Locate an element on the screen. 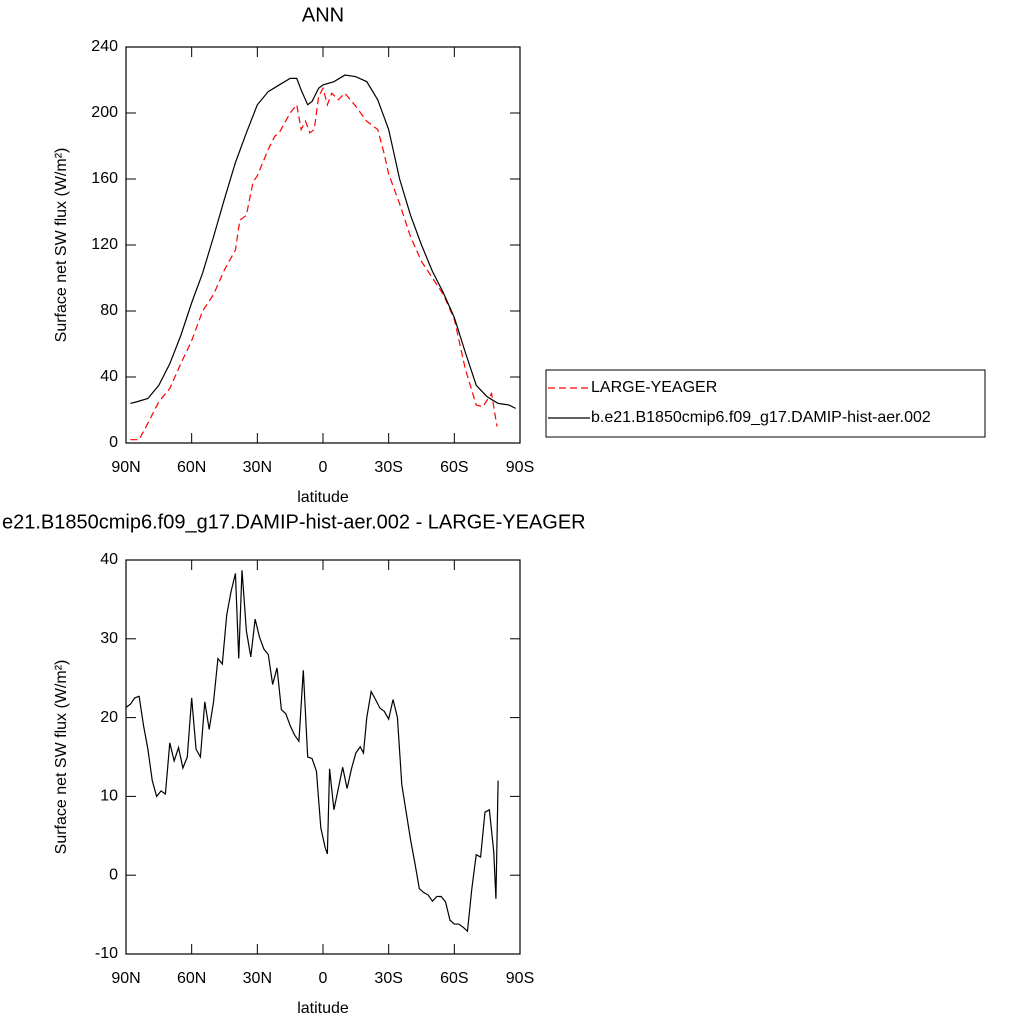 The height and width of the screenshot is (1024, 1024). y-tick-label: 10 is located at coordinates (109, 796).